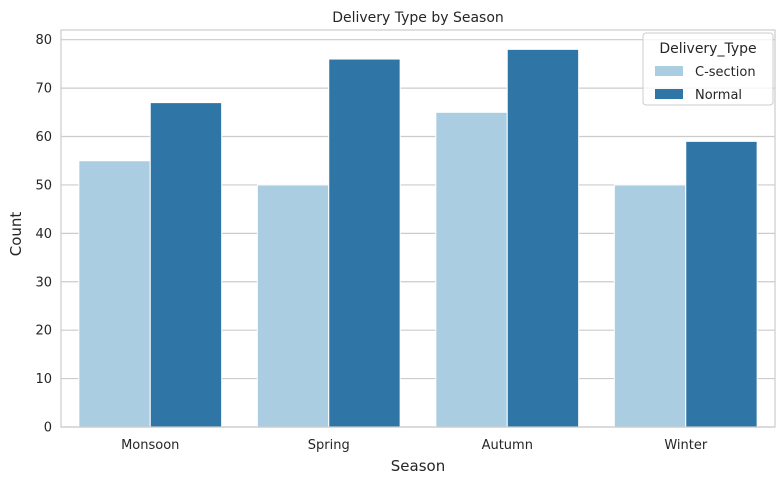 The width and height of the screenshot is (784, 484). What do you see at coordinates (414, 445) in the screenshot?
I see `x-tick-labels: Monsoon Spring Autumn Winter` at bounding box center [414, 445].